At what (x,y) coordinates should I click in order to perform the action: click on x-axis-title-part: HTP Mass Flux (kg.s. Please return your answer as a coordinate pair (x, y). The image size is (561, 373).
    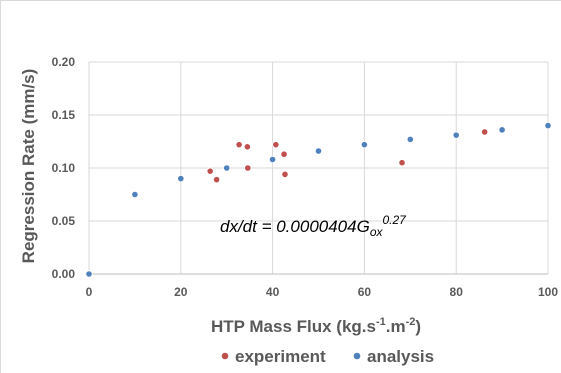
    Looking at the image, I should click on (293, 326).